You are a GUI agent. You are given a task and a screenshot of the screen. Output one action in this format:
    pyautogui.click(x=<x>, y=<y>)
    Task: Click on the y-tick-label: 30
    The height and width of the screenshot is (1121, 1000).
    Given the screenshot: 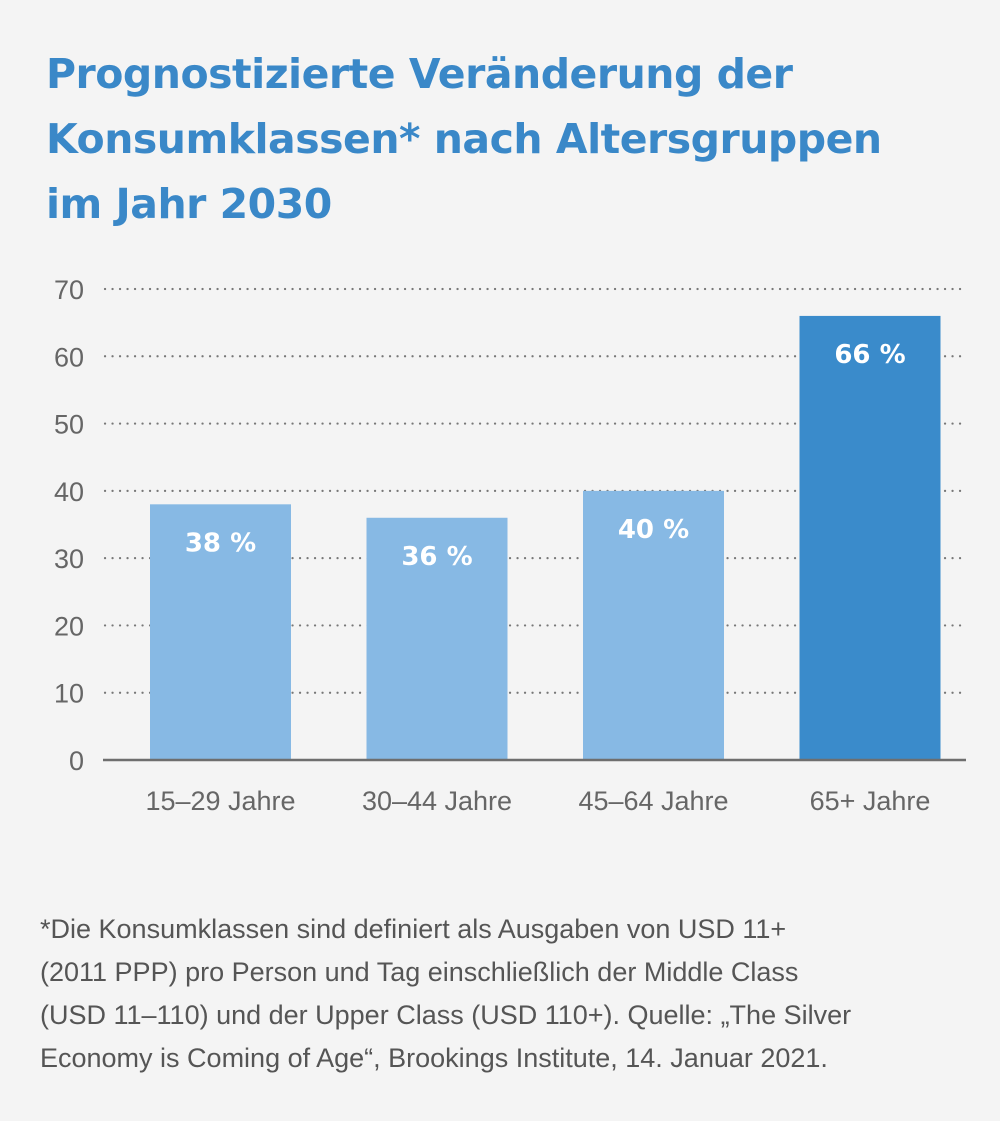 What is the action you would take?
    pyautogui.click(x=69, y=559)
    